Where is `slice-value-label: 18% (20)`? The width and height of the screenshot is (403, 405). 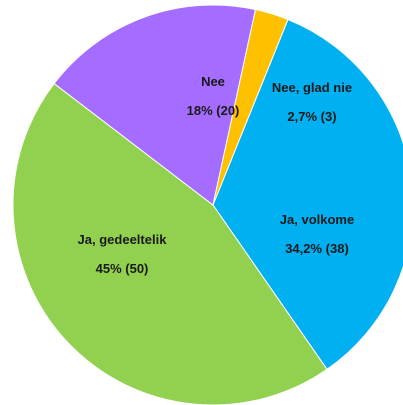
slice-value-label: 18% (20) is located at coordinates (213, 110).